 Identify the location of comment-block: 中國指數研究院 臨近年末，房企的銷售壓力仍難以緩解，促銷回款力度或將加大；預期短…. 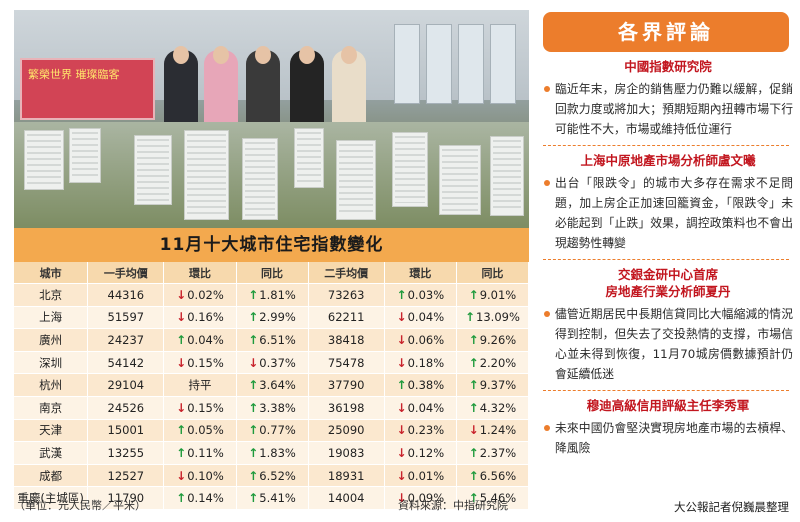
(668, 98).